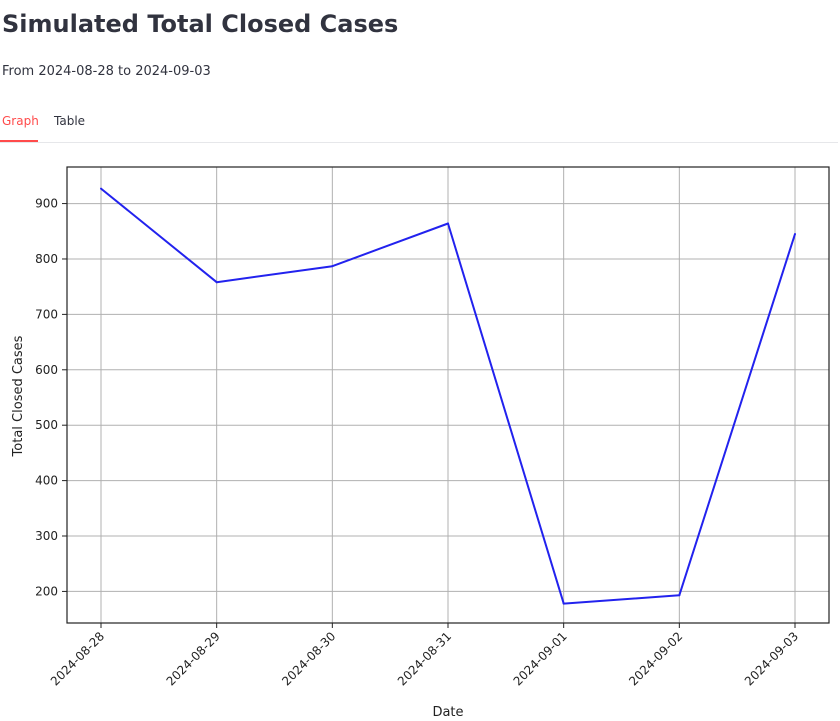 Image resolution: width=840 pixels, height=721 pixels. What do you see at coordinates (447, 712) in the screenshot?
I see `x-axis-label: Date` at bounding box center [447, 712].